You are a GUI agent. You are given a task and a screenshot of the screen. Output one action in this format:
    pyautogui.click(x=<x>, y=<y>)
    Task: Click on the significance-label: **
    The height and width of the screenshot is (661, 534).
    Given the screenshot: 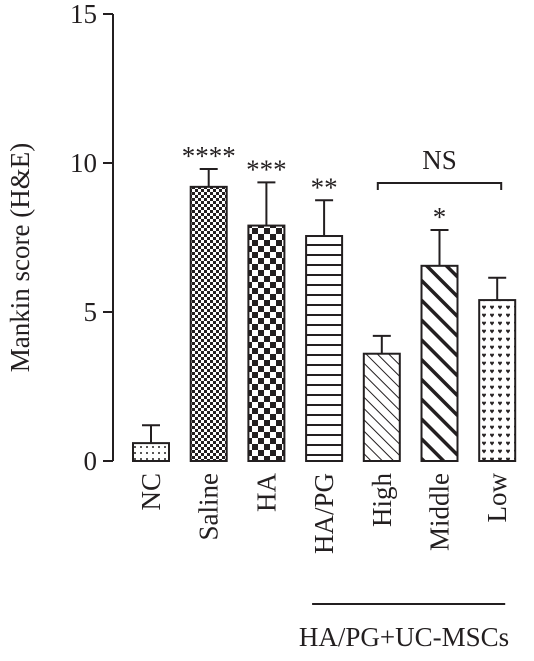 What is the action you would take?
    pyautogui.click(x=324, y=187)
    